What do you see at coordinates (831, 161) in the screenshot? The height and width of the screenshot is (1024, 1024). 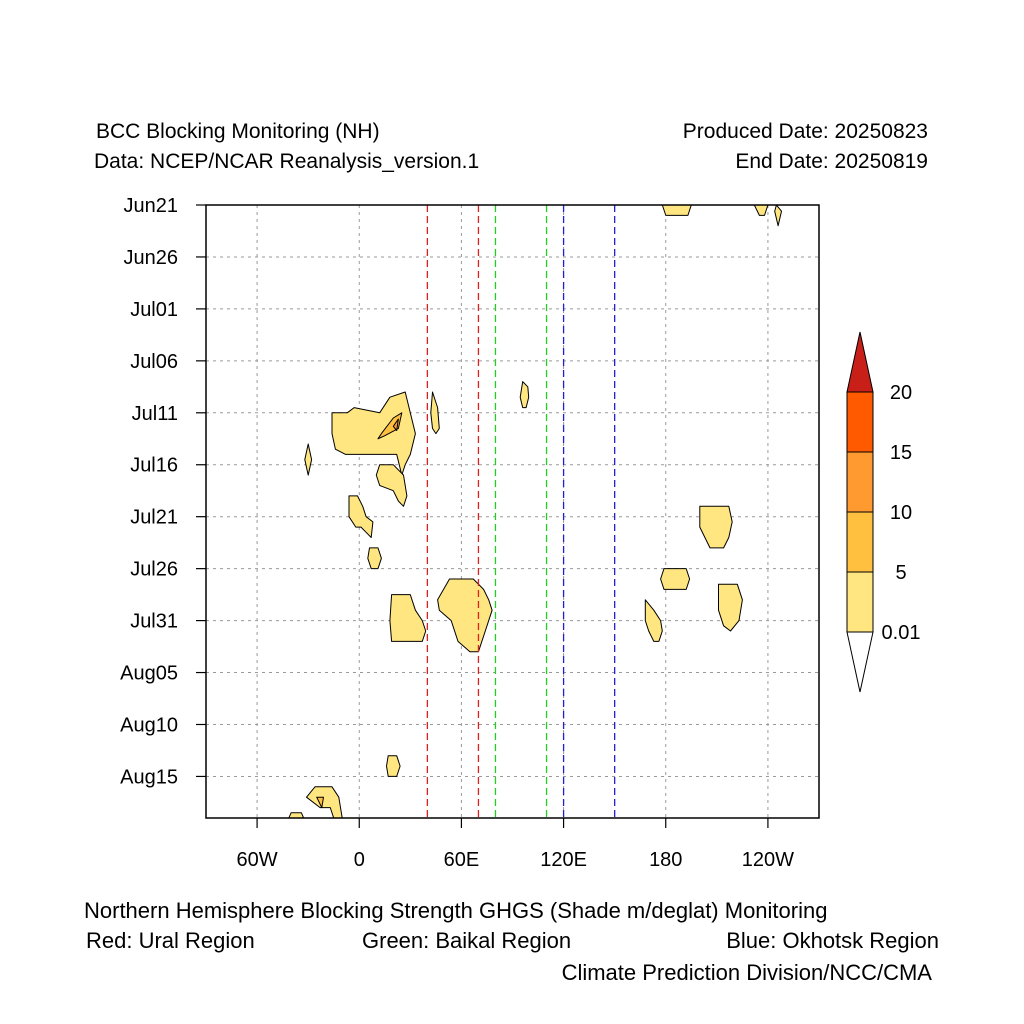 I see `title-right-2: End Date: 20250819` at bounding box center [831, 161].